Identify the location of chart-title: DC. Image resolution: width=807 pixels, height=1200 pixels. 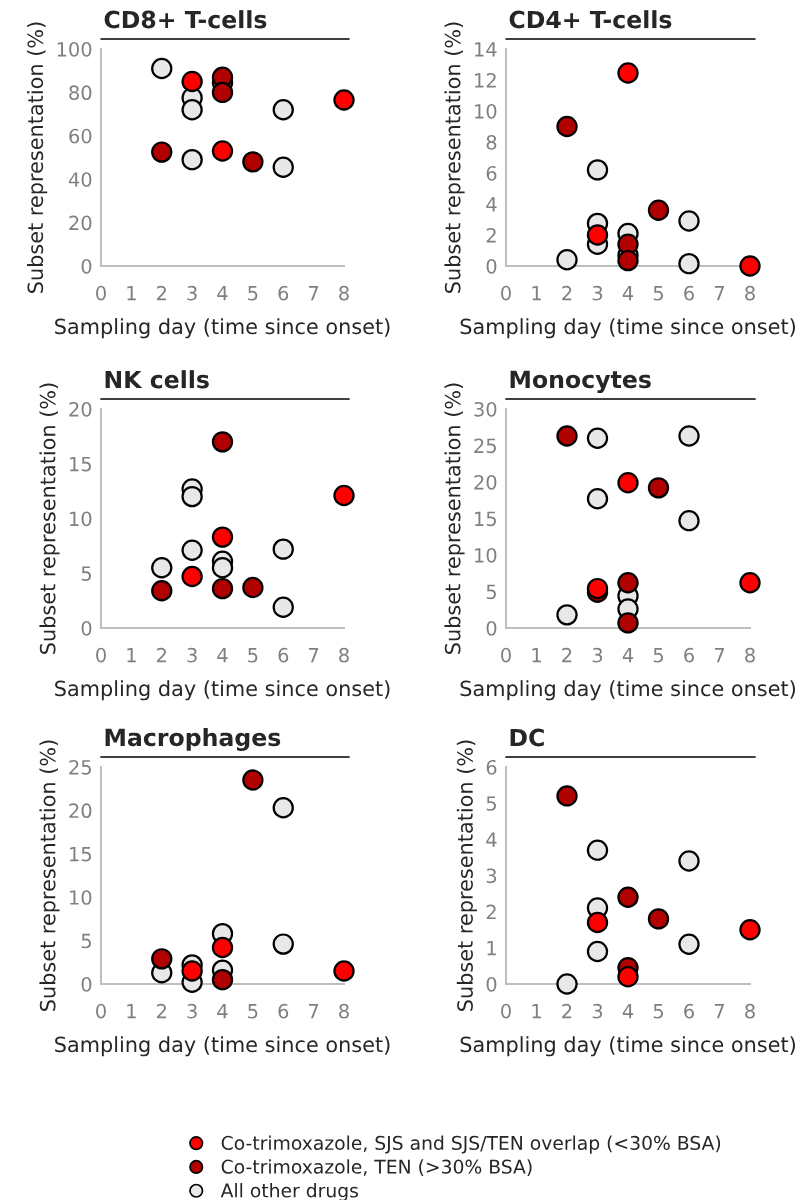
(527, 737).